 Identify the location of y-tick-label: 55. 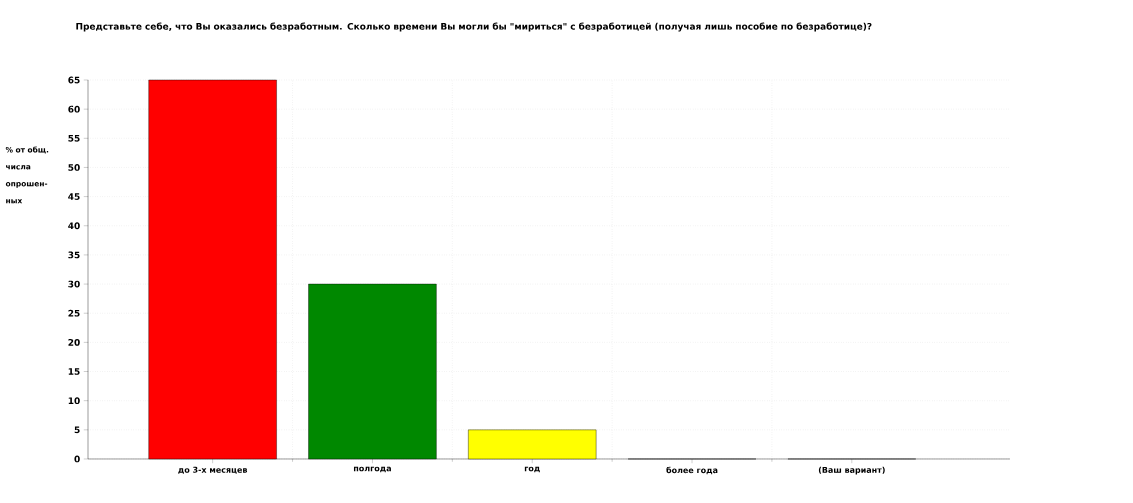
(74, 138).